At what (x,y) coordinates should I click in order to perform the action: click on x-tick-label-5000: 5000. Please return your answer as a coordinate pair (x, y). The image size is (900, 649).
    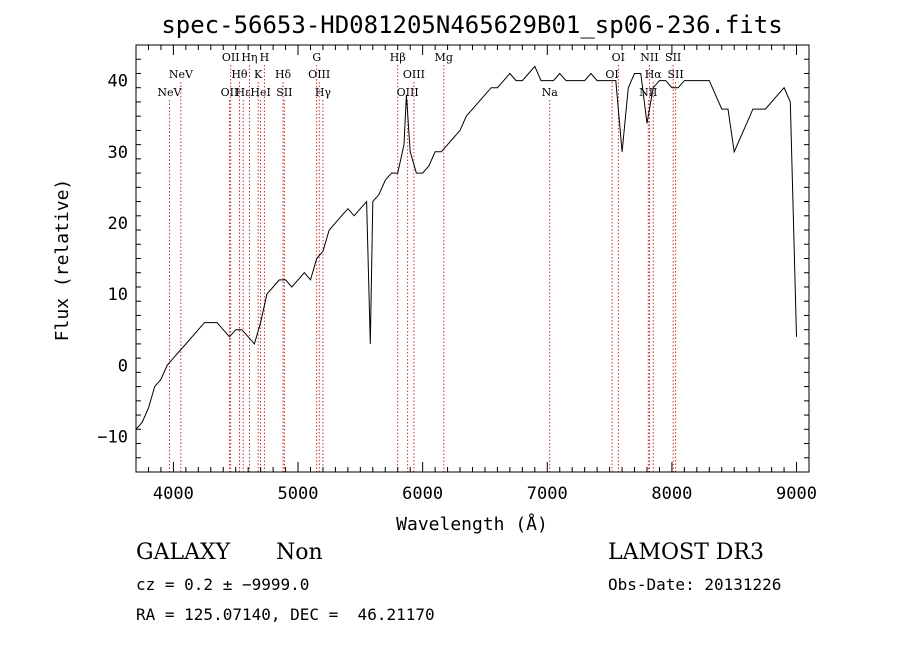
    Looking at the image, I should click on (298, 494).